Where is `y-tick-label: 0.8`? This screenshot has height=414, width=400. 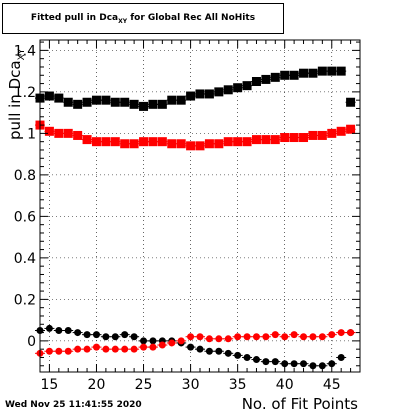
y-tick-label: 0.8 is located at coordinates (25, 176).